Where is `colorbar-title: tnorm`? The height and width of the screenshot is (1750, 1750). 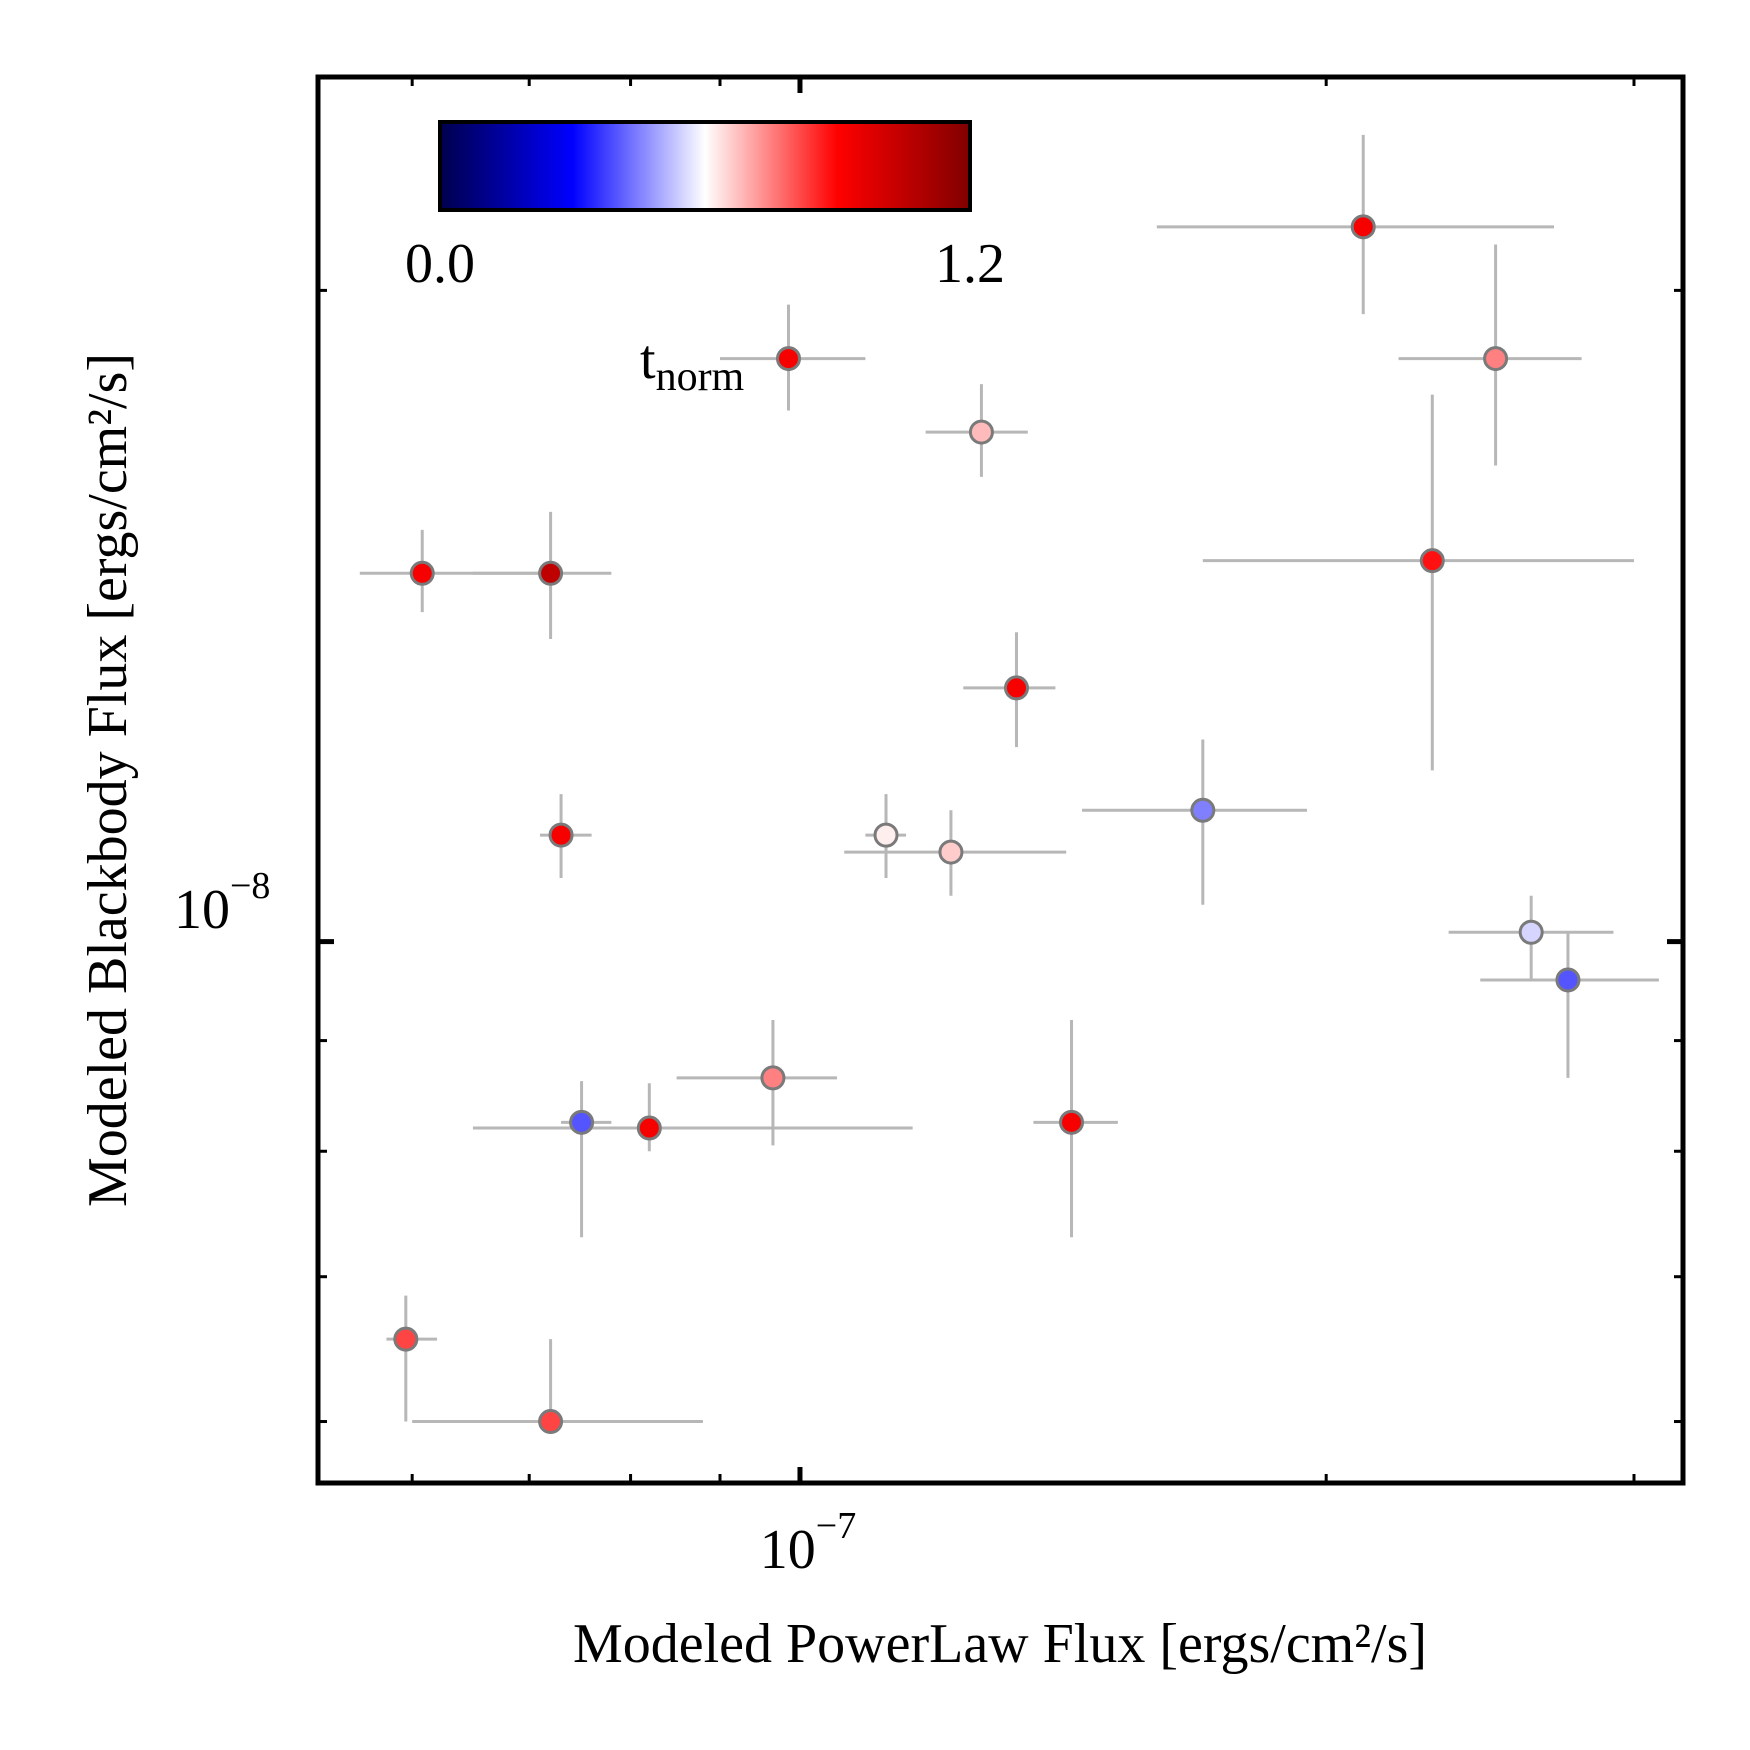
colorbar-title: tnorm is located at coordinates (692, 364).